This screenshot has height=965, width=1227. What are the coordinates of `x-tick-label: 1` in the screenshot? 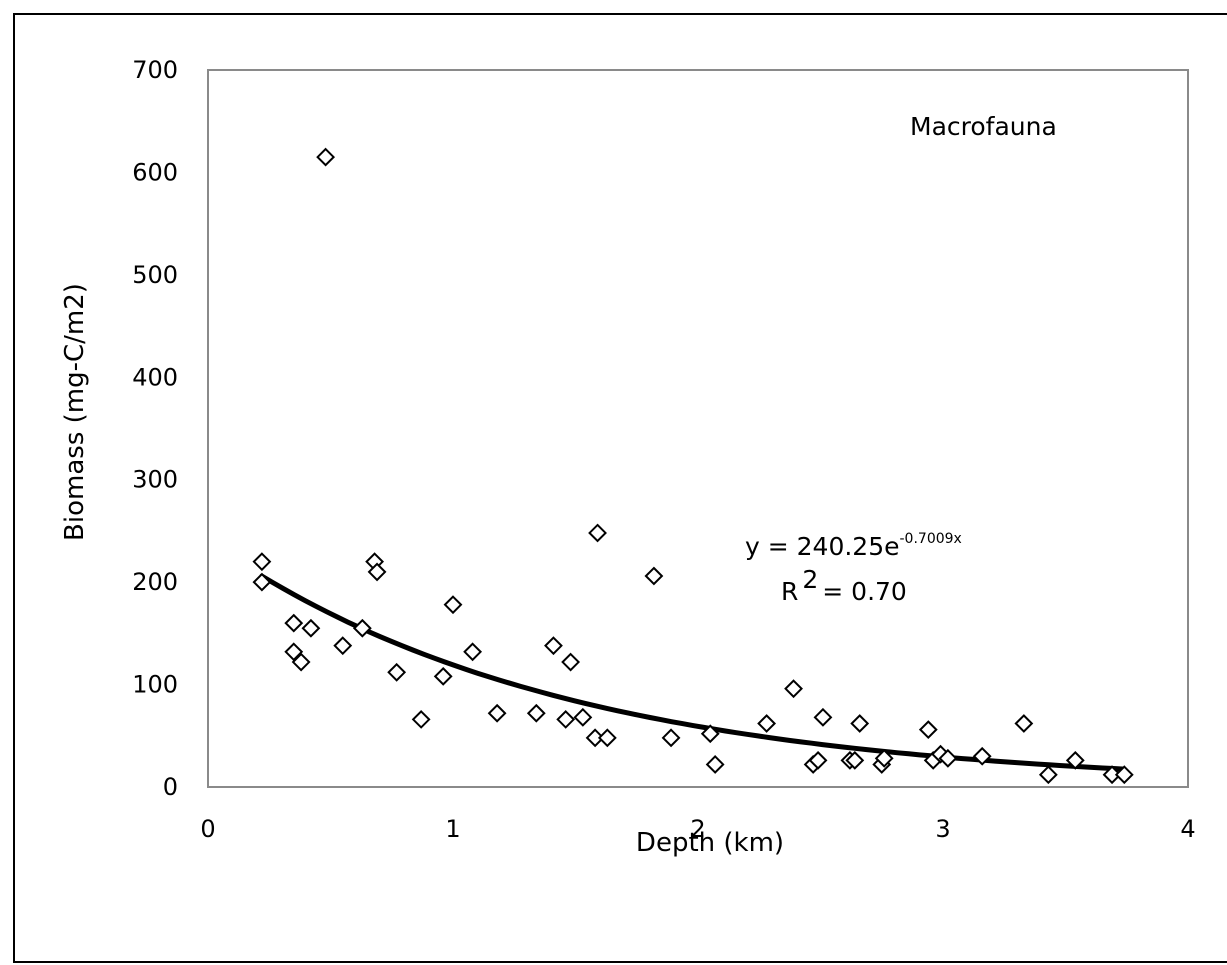 It's located at (452, 829).